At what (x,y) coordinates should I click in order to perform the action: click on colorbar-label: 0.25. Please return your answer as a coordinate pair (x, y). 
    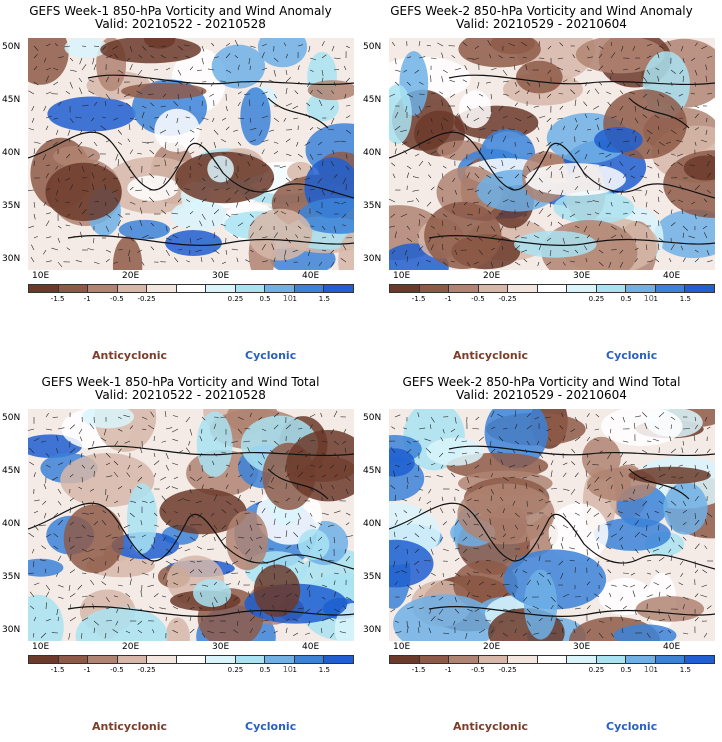
    Looking at the image, I should click on (235, 299).